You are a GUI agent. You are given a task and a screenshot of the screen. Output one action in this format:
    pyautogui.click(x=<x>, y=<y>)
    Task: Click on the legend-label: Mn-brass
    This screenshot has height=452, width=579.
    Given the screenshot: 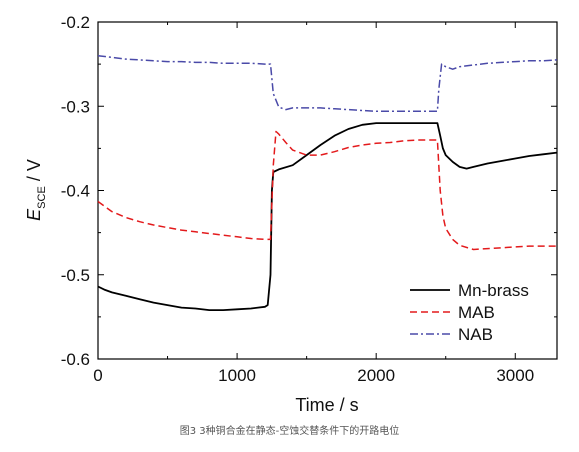 What is the action you would take?
    pyautogui.click(x=493, y=290)
    